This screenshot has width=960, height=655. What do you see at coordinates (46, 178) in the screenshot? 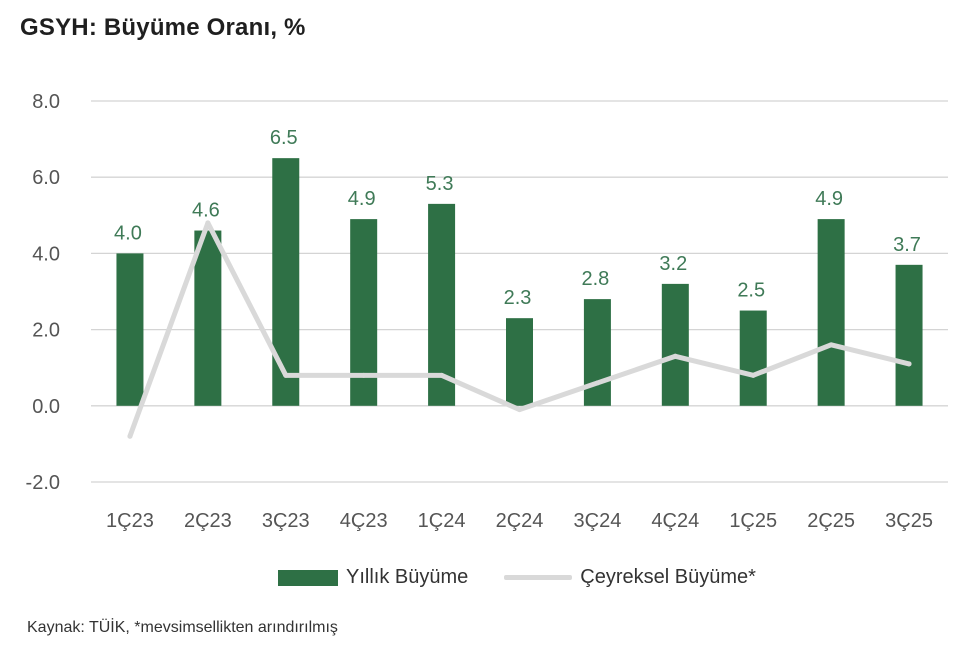
I see `y-tick-label: 6.0` at bounding box center [46, 178].